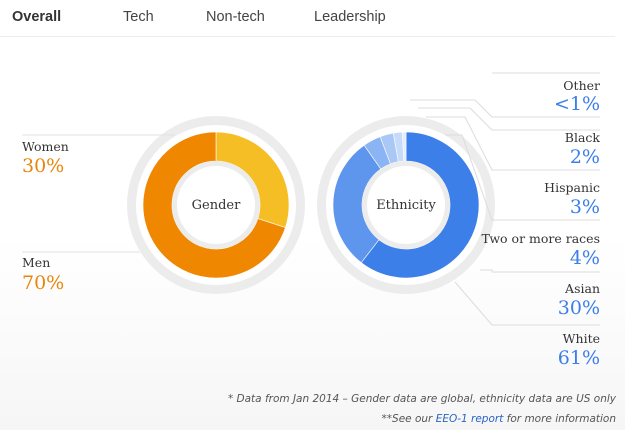 This screenshot has height=430, width=625. What do you see at coordinates (581, 338) in the screenshot?
I see `white-label: White` at bounding box center [581, 338].